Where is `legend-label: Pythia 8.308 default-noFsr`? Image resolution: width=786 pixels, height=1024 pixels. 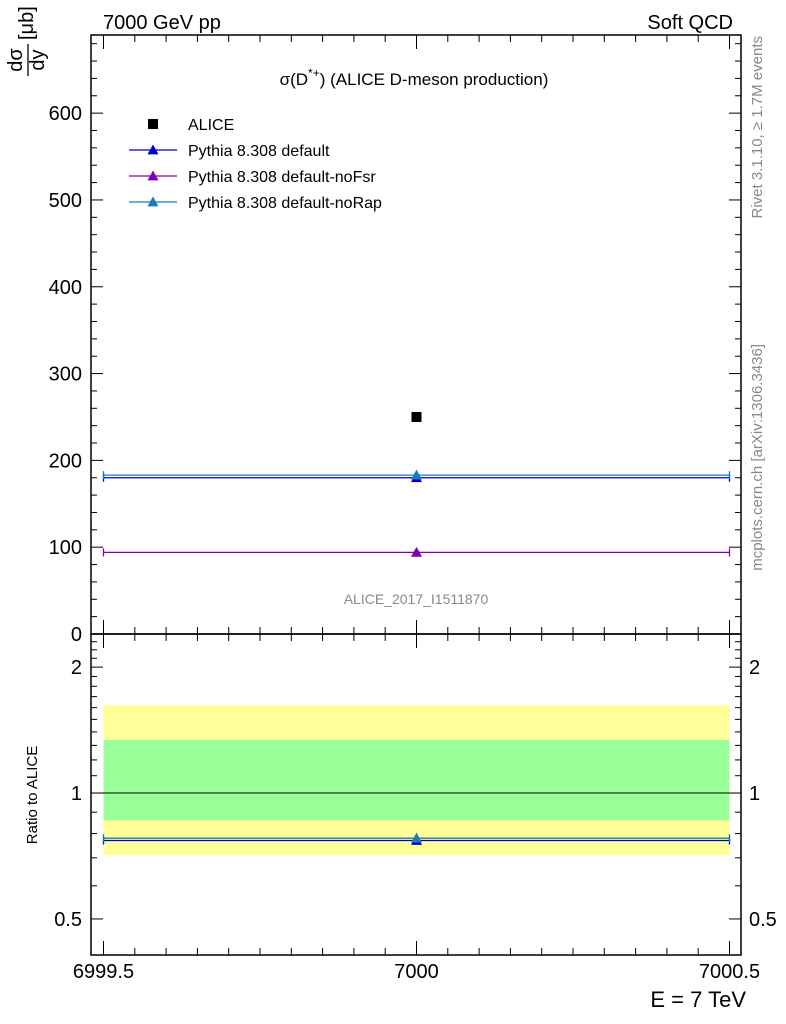 legend-label: Pythia 8.308 default-noFsr is located at coordinates (282, 177).